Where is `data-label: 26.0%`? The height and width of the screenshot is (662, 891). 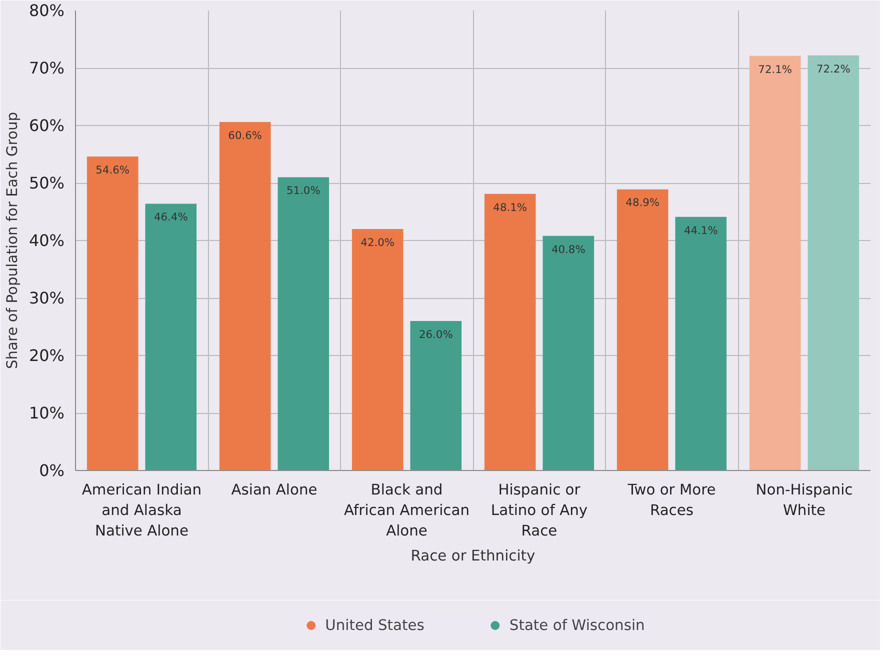 data-label: 26.0% is located at coordinates (435, 334).